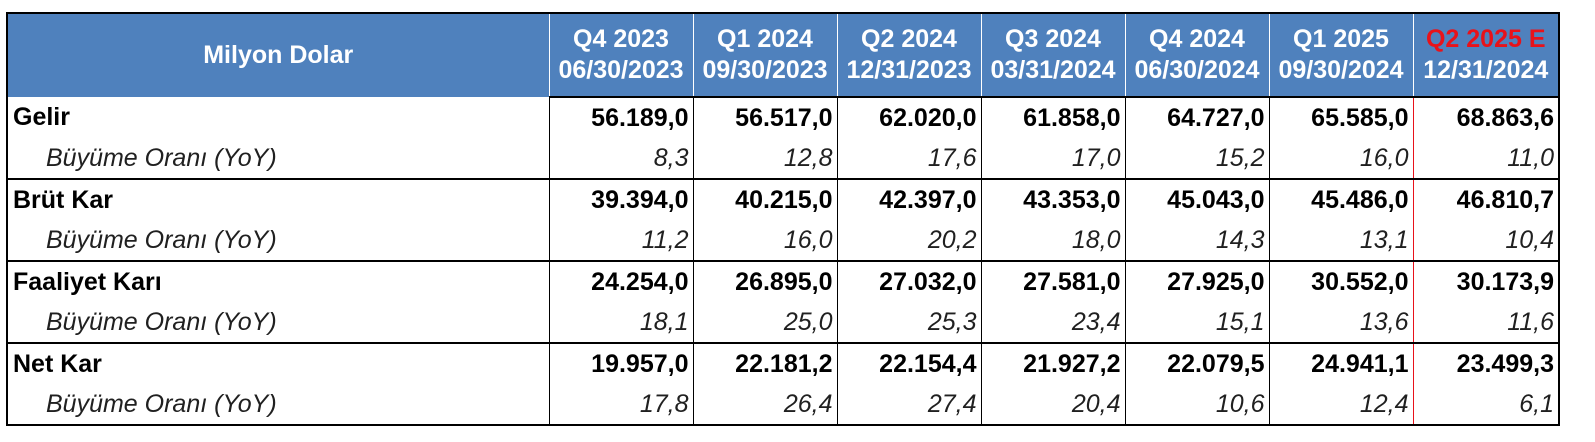  What do you see at coordinates (1340, 240) in the screenshot?
I see `growth-value-cell: 13,1` at bounding box center [1340, 240].